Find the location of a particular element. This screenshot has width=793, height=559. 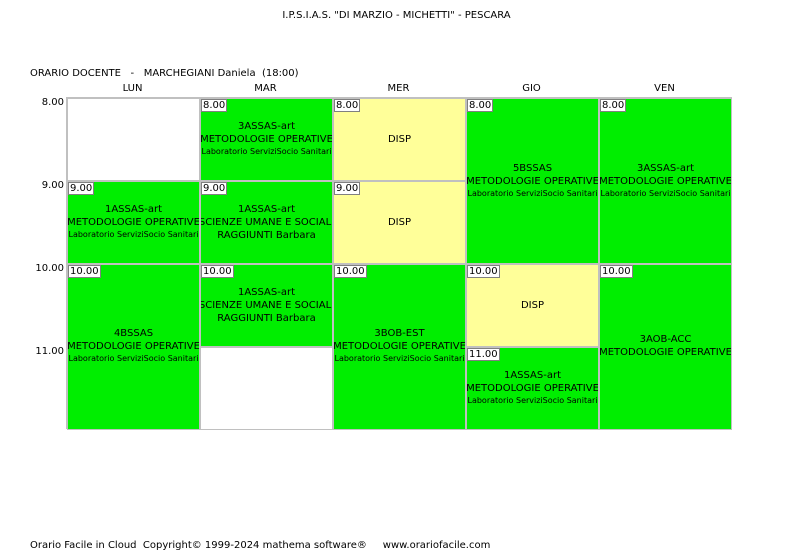

teacher-name: MARCHEGIANI Daniela is located at coordinates (199, 73).